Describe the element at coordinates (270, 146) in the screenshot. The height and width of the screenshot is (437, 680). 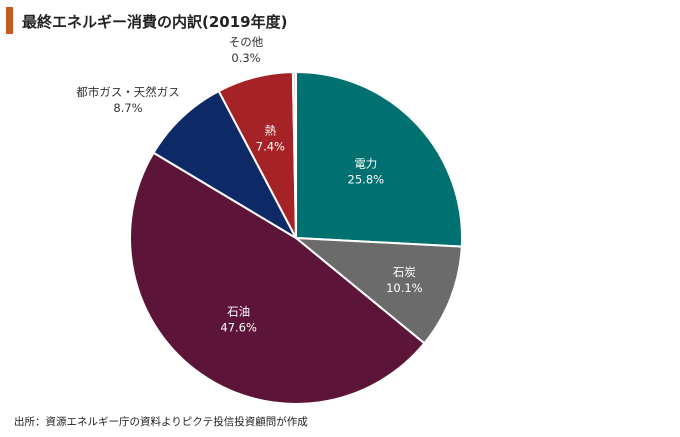
I see `slice-value-label-4: 7.4%` at that location.